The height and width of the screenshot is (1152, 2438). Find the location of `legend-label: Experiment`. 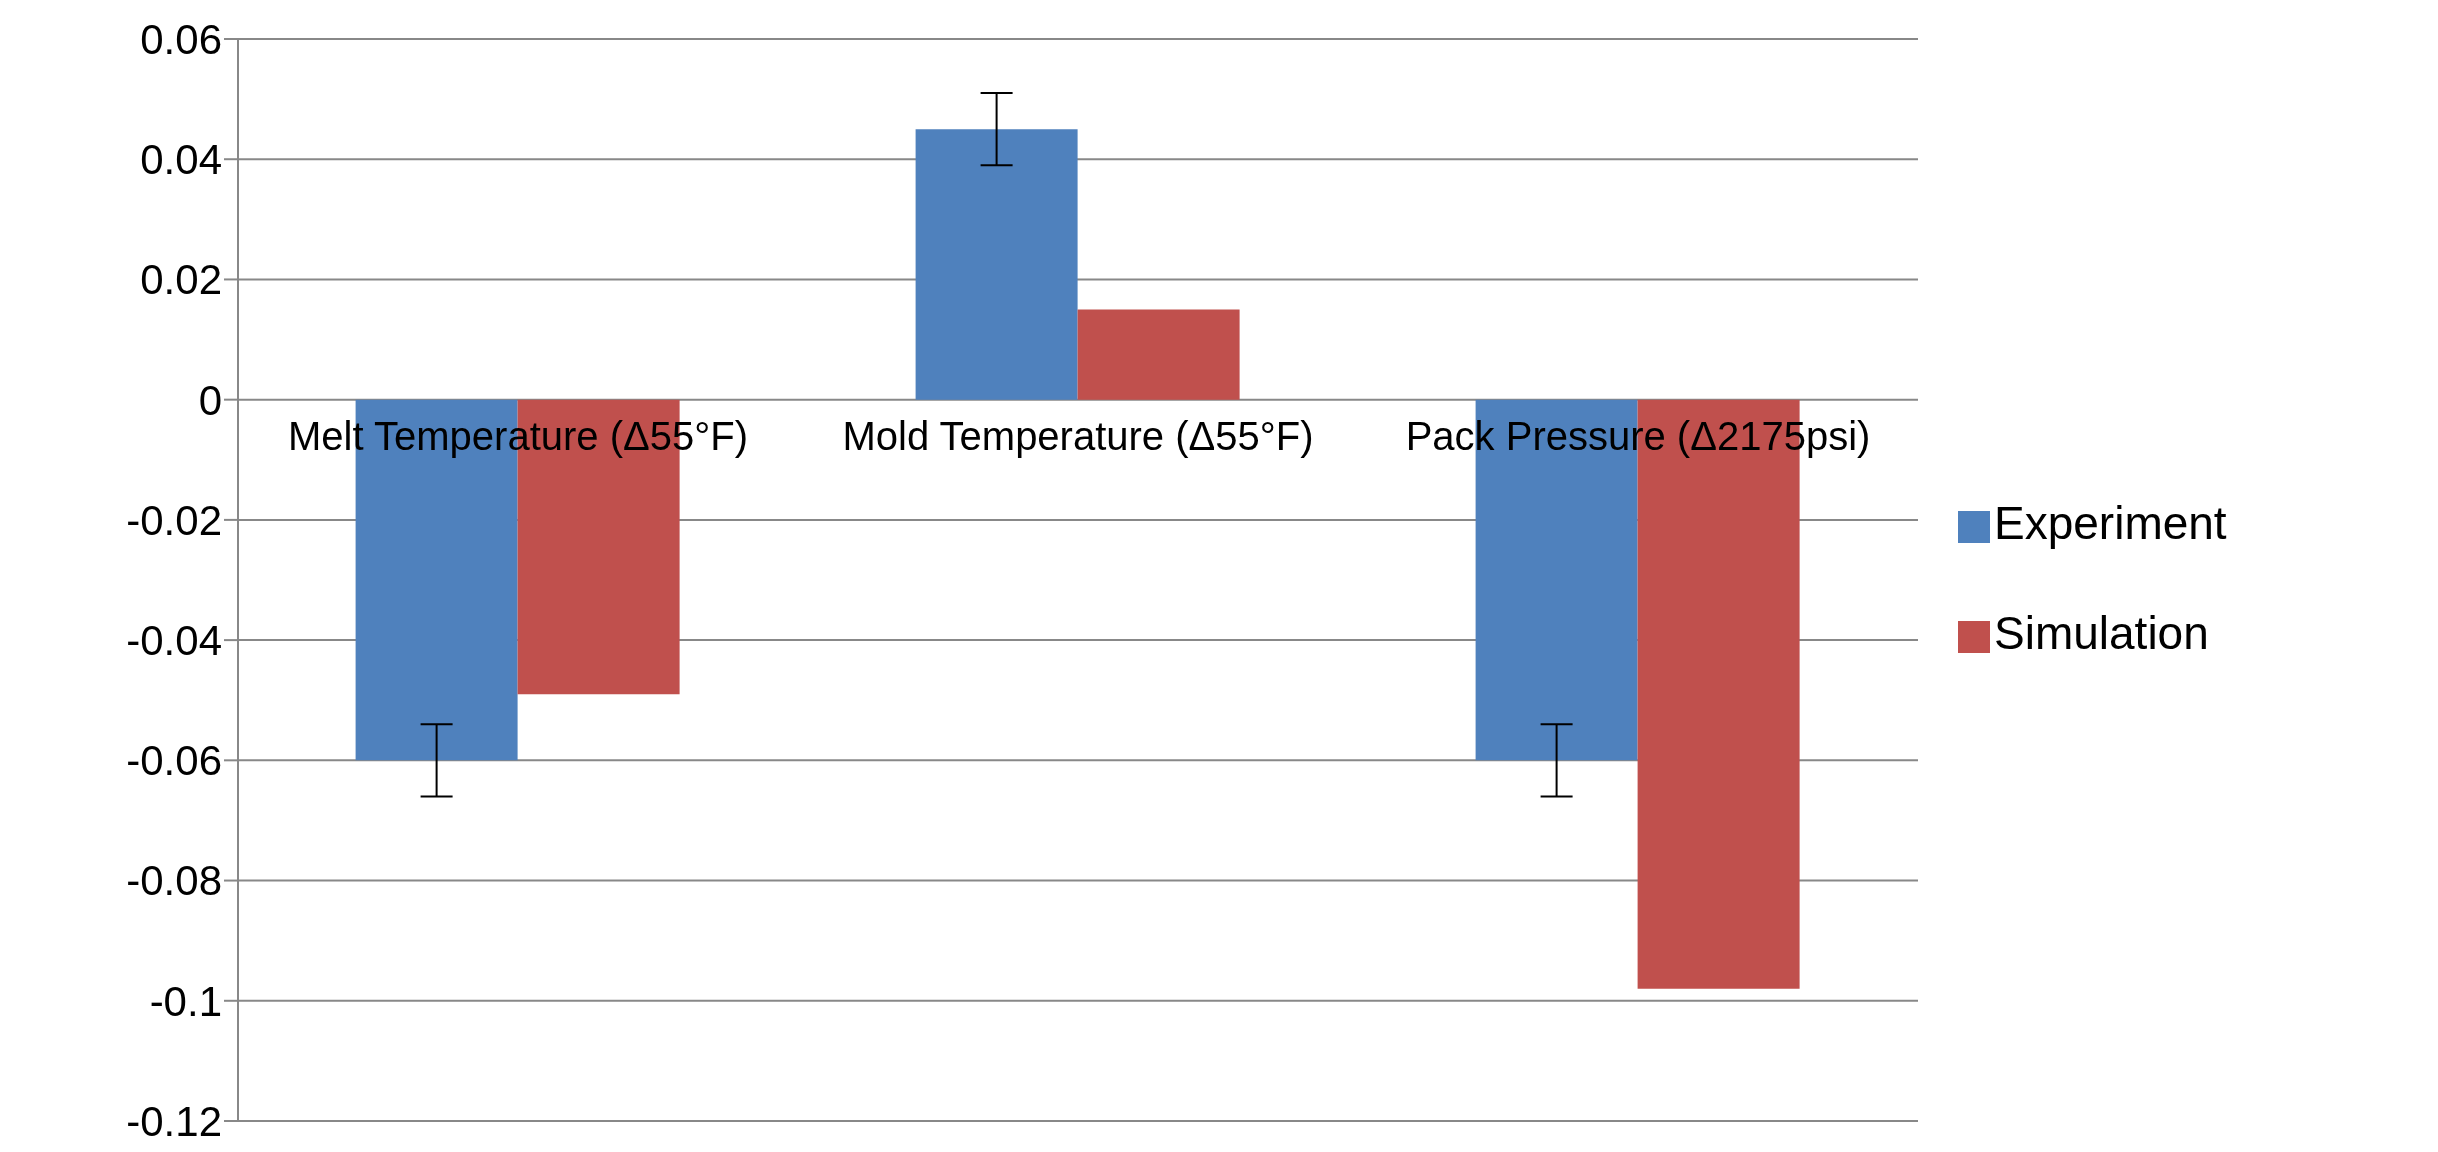

legend-label: Experiment is located at coordinates (2110, 523).